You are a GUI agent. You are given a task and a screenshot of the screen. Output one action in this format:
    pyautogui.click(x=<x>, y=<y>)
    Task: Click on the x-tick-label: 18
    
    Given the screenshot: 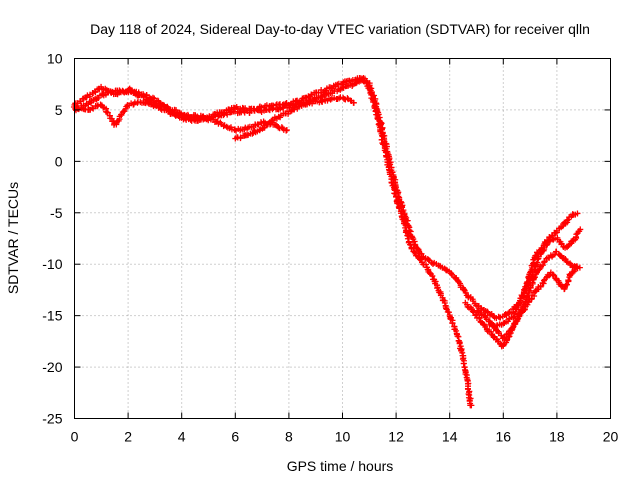 What is the action you would take?
    pyautogui.click(x=557, y=437)
    